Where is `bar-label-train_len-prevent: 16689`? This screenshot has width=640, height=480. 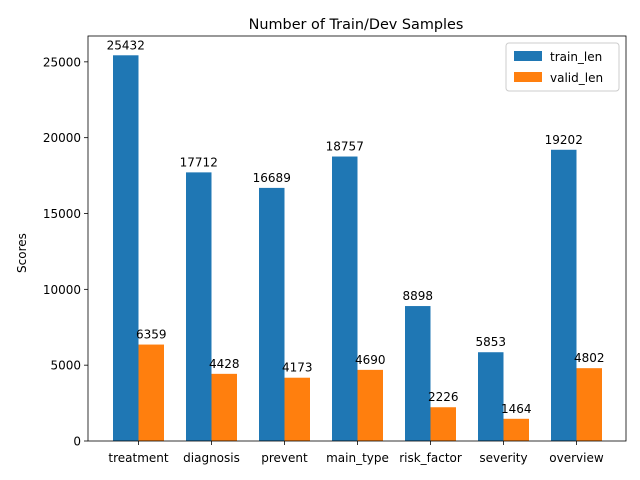
bar-label-train_len-prevent: 16689 is located at coordinates (272, 178).